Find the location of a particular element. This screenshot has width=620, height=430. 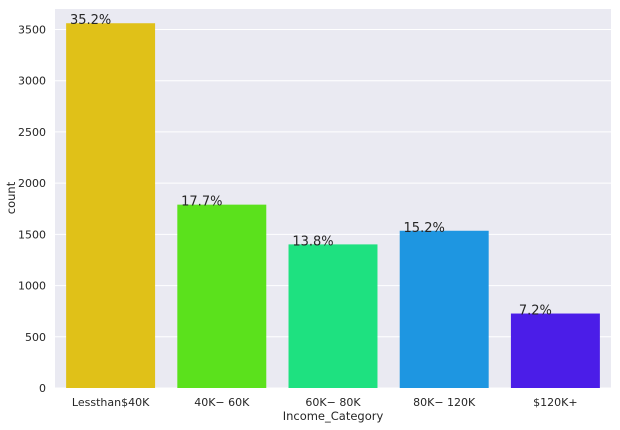

data-label: 13.8% is located at coordinates (312, 241).